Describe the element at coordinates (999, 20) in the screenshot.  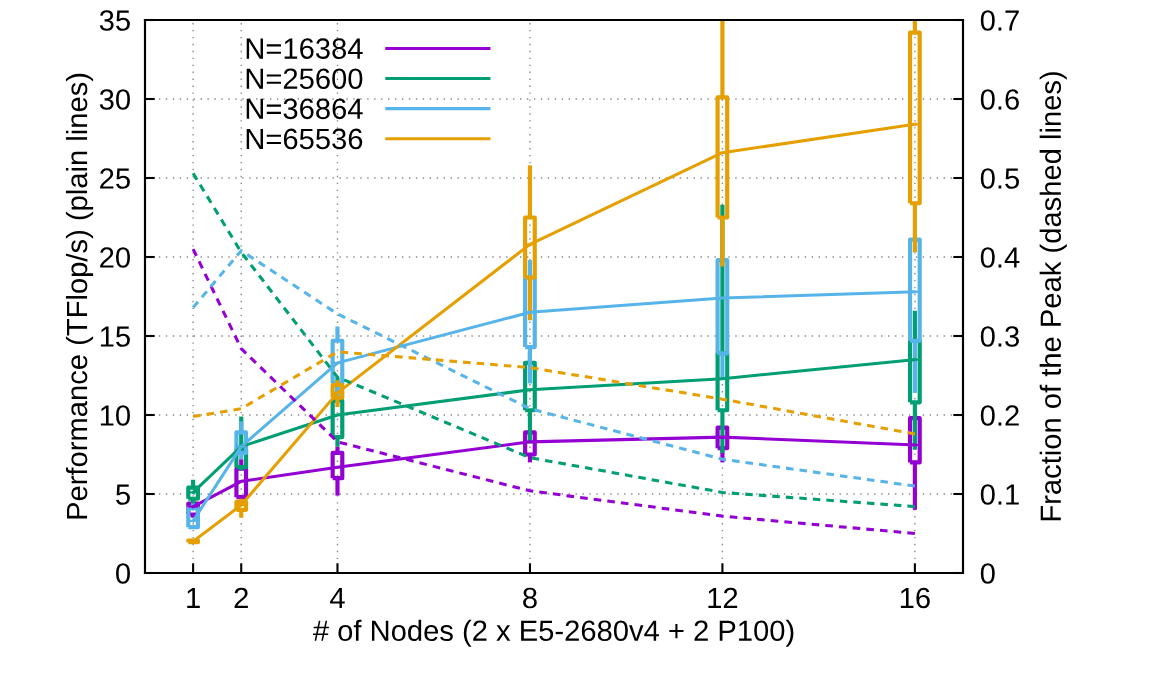
I see `y2-tick-label: 0.7` at that location.